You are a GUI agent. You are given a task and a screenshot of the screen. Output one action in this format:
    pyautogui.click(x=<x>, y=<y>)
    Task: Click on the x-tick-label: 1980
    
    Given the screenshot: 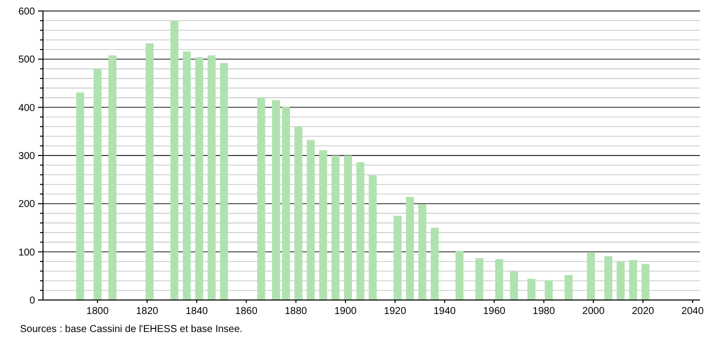 What is the action you would take?
    pyautogui.click(x=544, y=311)
    